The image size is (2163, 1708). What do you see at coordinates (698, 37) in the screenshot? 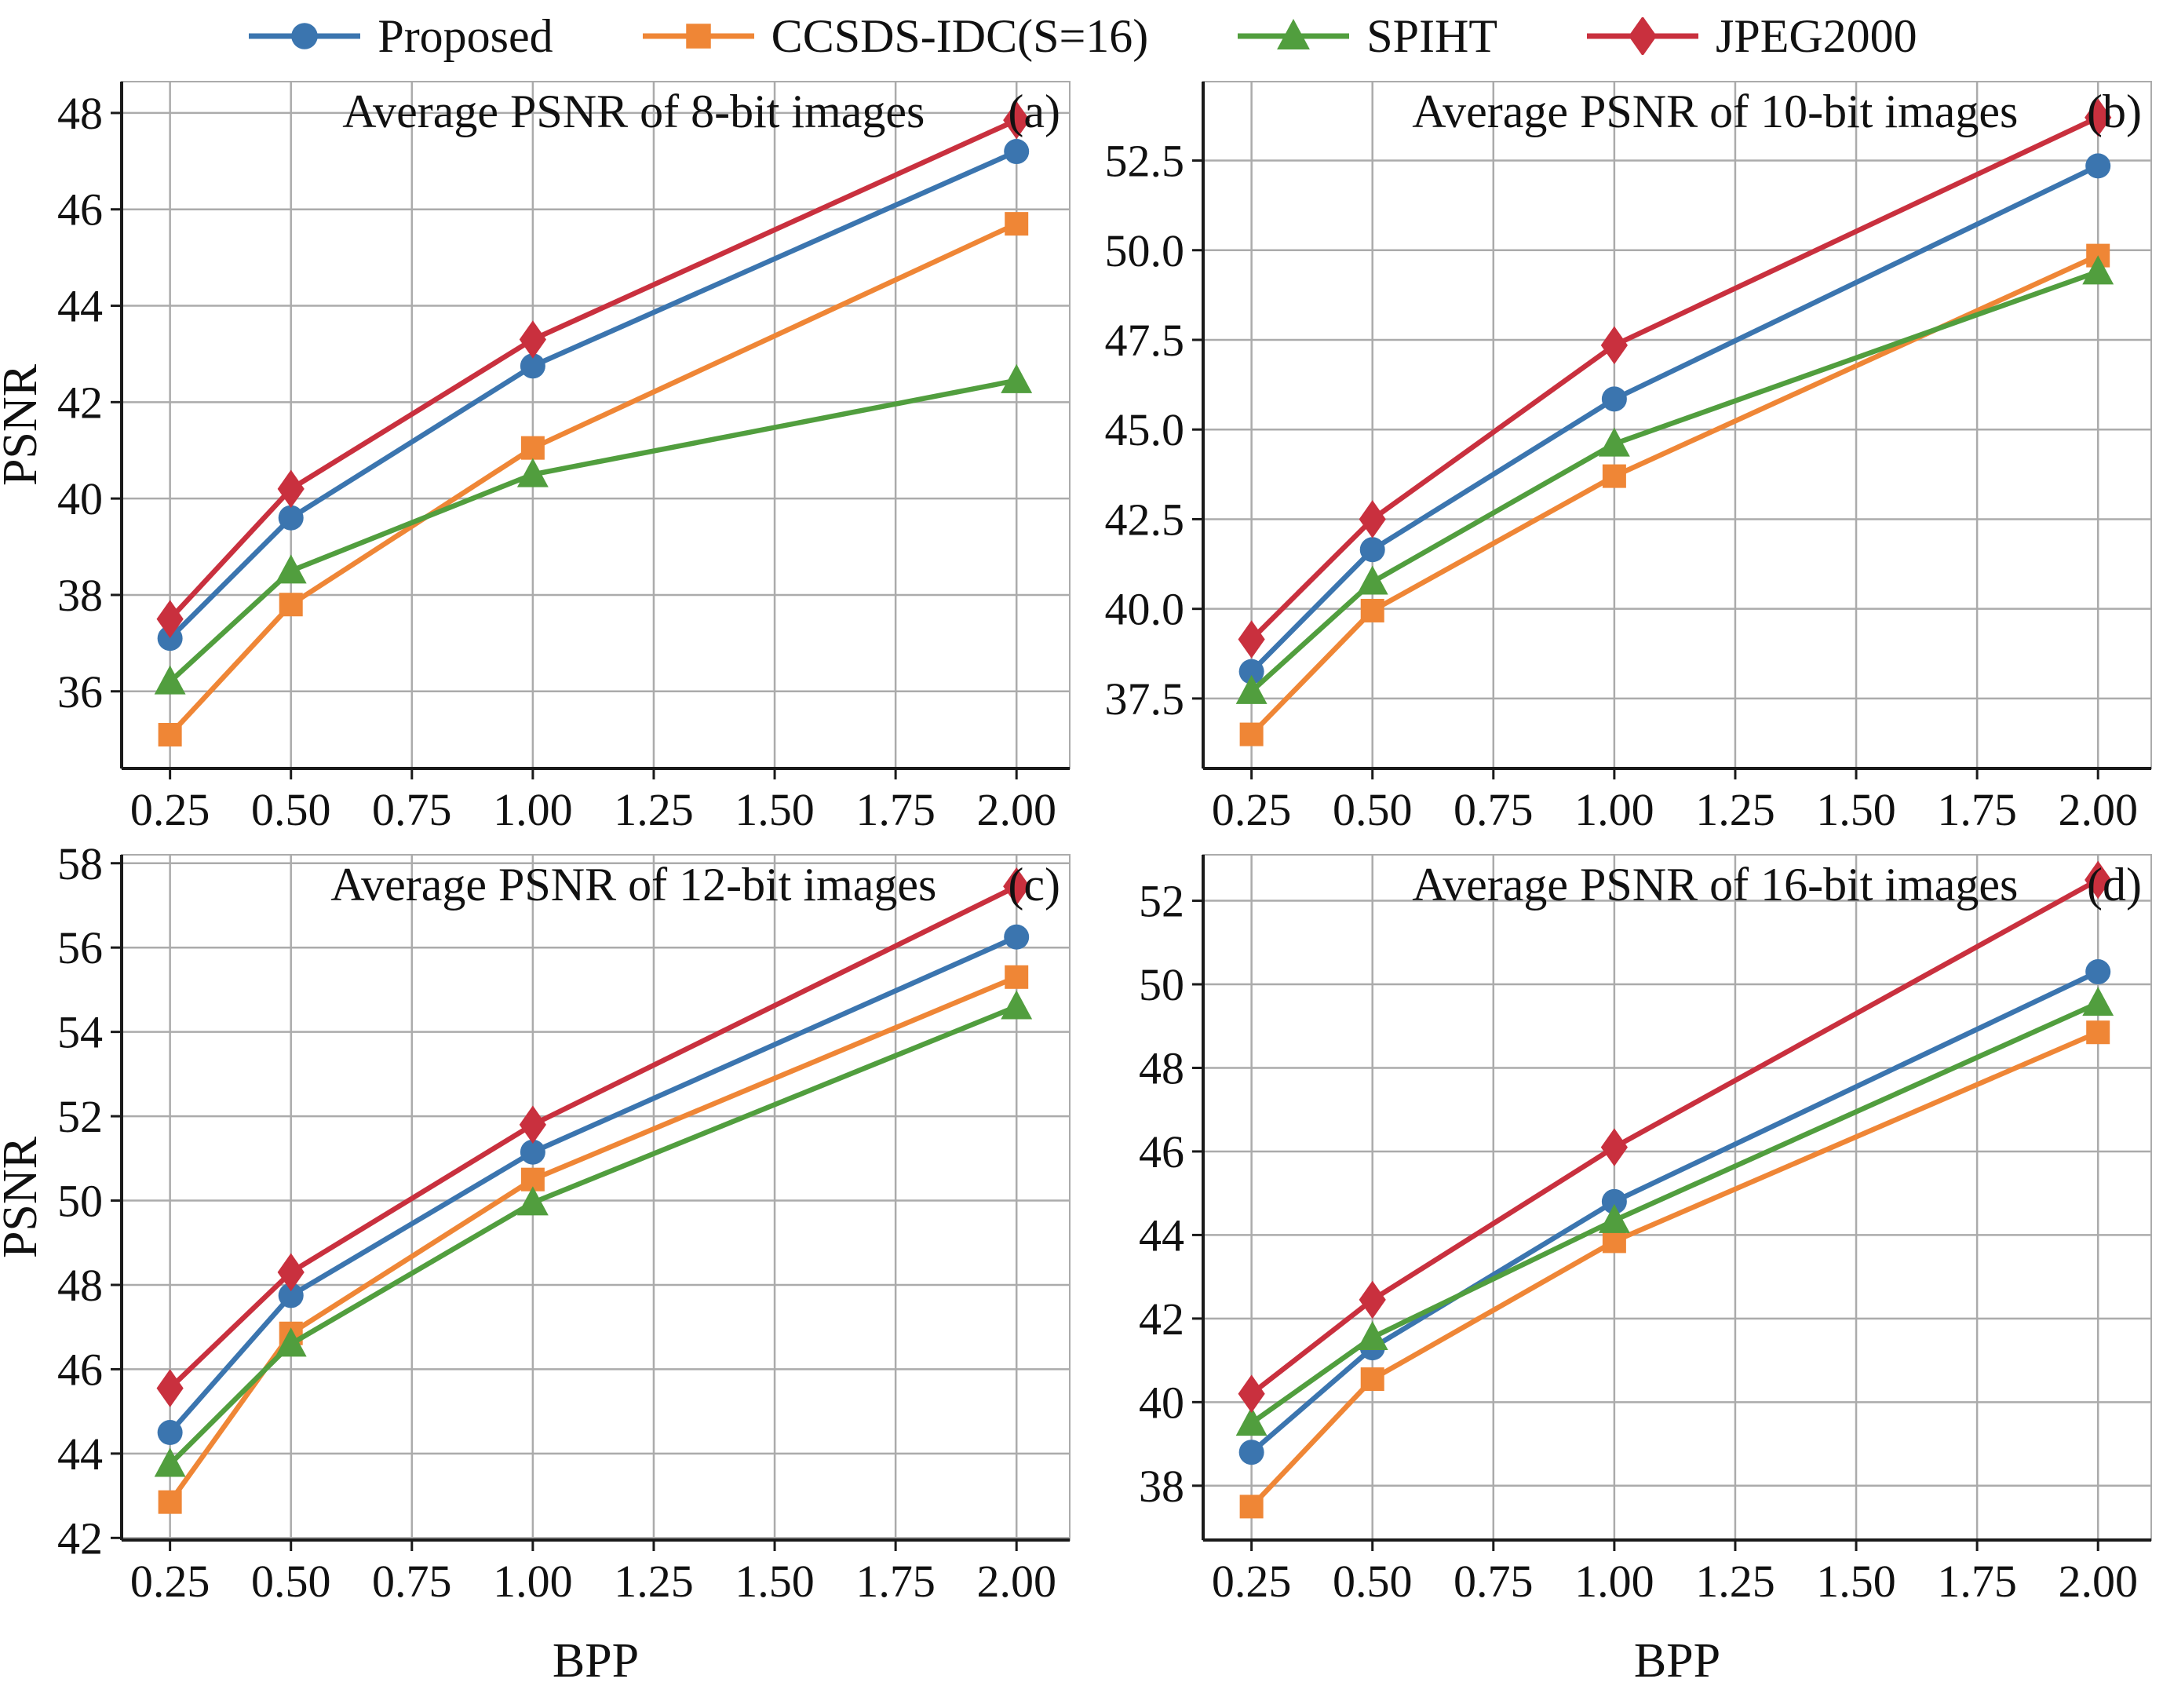
I see `square-marker-icon` at bounding box center [698, 37].